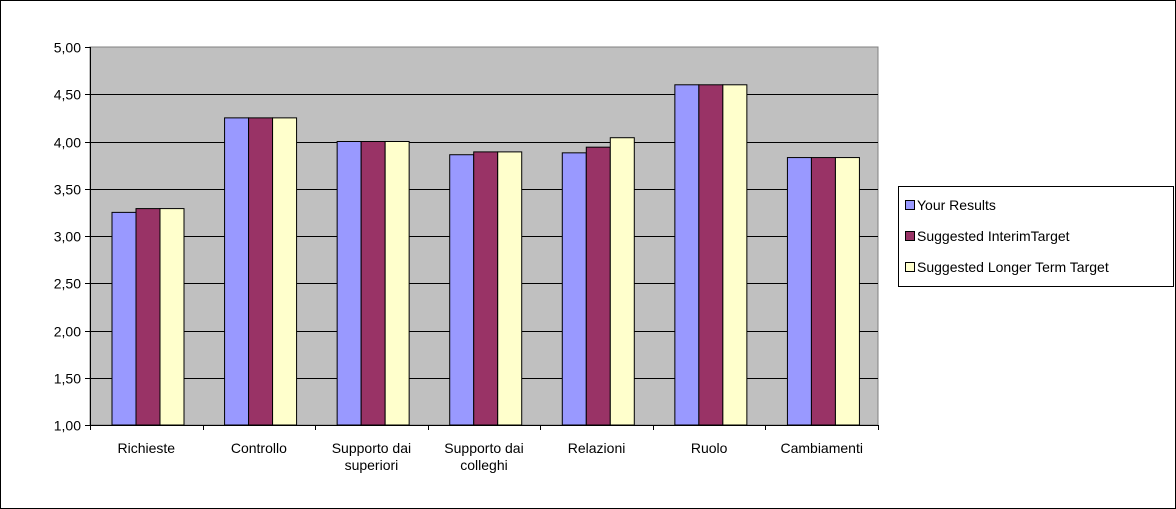 The height and width of the screenshot is (509, 1176). Describe the element at coordinates (821, 448) in the screenshot. I see `x-category-label: Cambiamenti` at that location.